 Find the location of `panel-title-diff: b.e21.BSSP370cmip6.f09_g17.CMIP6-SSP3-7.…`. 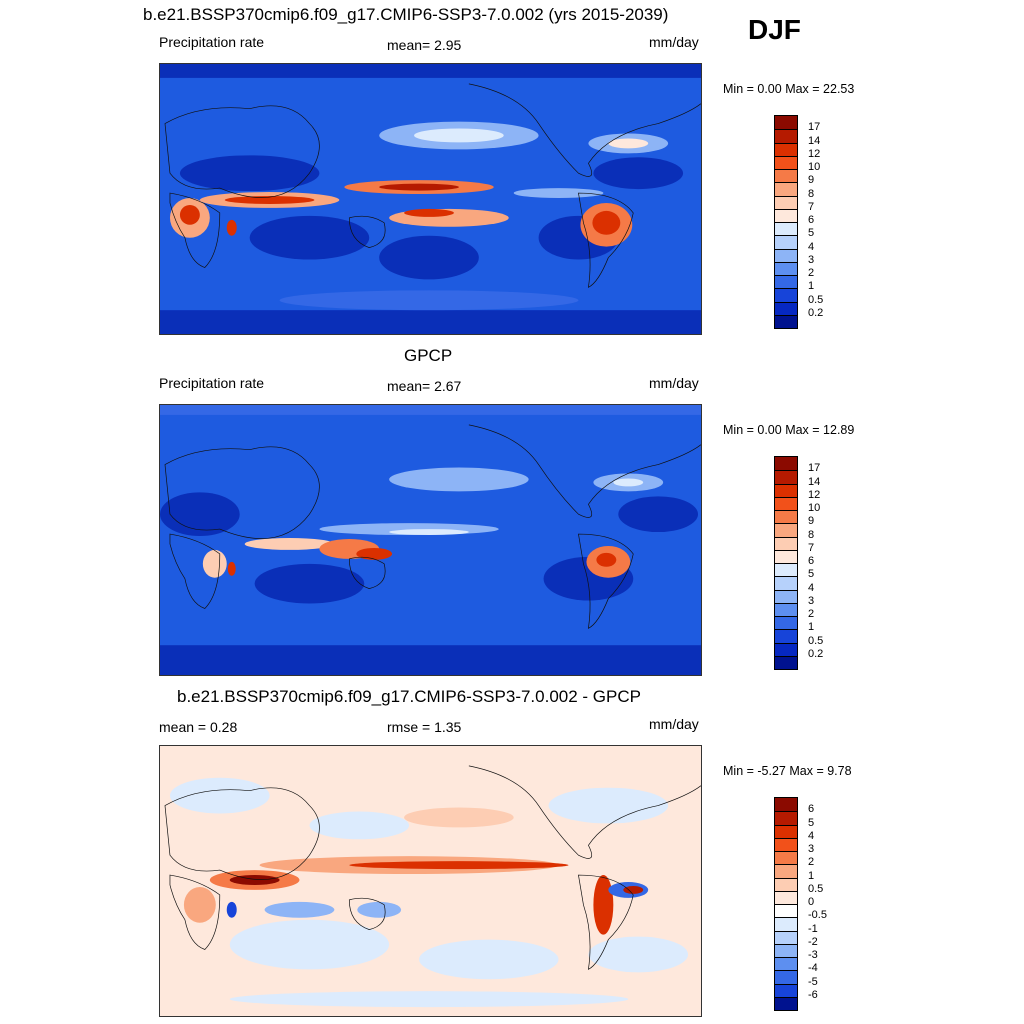

panel-title-diff: b.e21.BSSP370cmip6.f09_g17.CMIP6-SSP3-7.… is located at coordinates (409, 696).